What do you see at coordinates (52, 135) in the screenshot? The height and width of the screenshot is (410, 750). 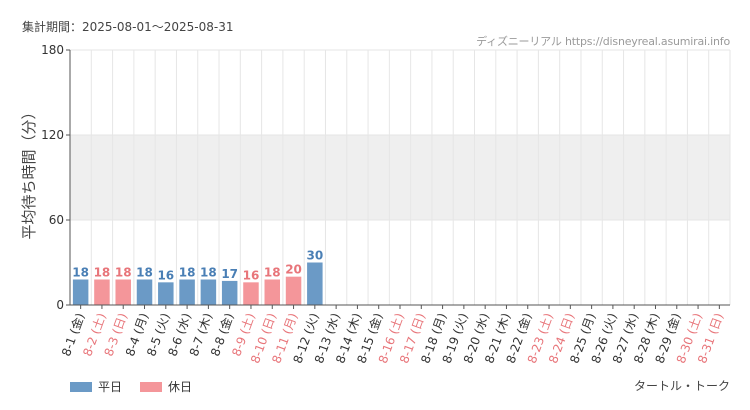 I see `y-tick-label: 120` at bounding box center [52, 135].